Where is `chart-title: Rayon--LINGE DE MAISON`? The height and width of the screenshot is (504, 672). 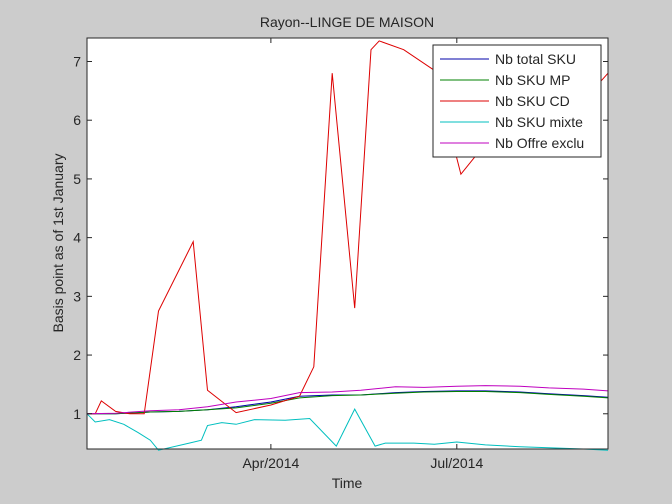
chart-title: Rayon--LINGE DE MAISON is located at coordinates (347, 22).